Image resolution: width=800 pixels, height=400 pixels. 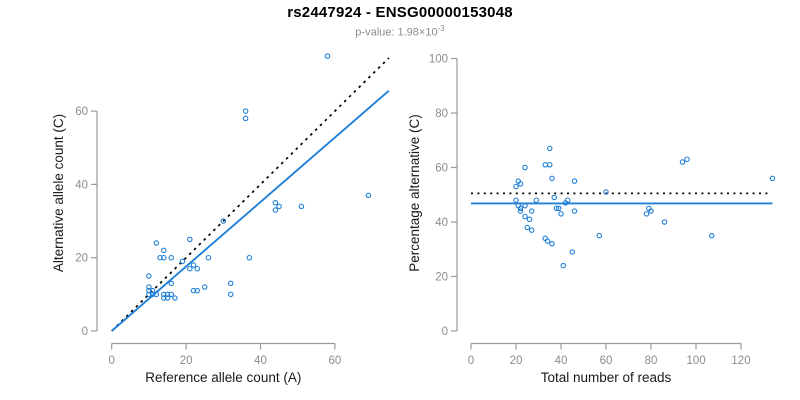 What do you see at coordinates (400, 12) in the screenshot?
I see `plot-title: rs2447924 - ENSG00000153048` at bounding box center [400, 12].